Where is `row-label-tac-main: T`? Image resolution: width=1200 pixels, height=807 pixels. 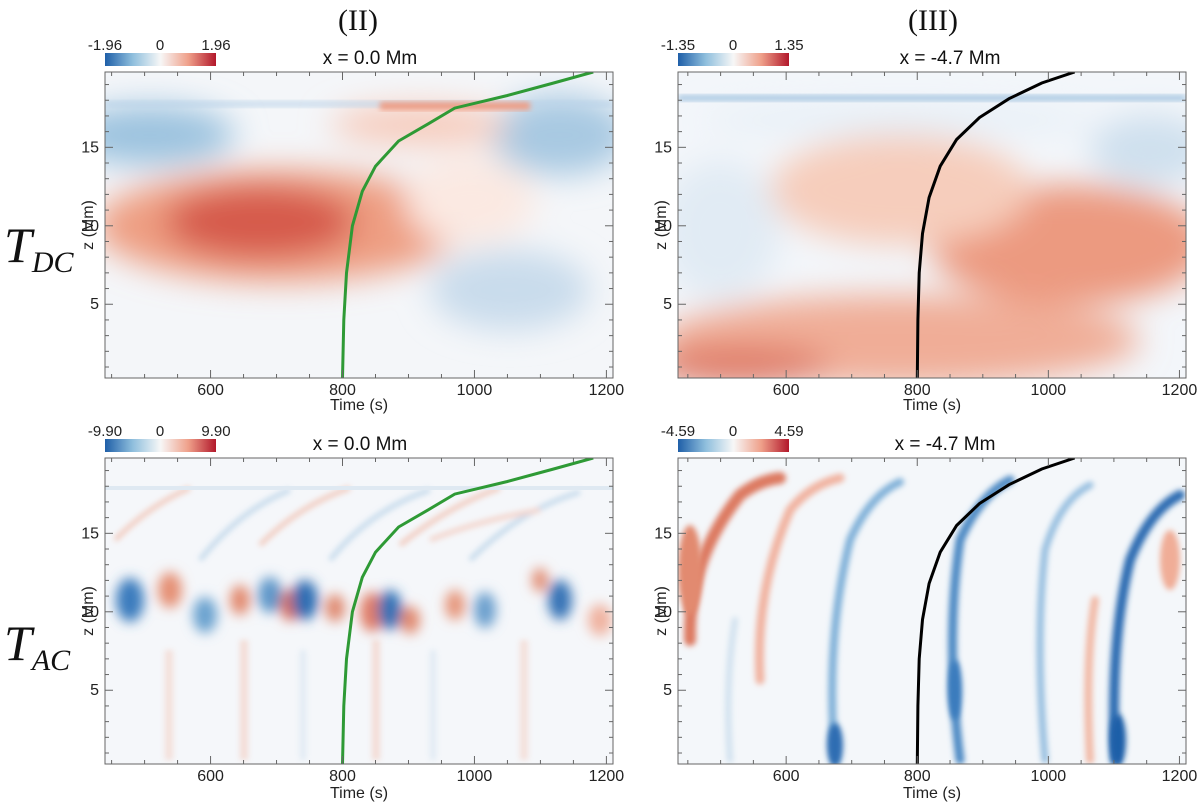
row-label-tac-main: T is located at coordinates (19, 643).